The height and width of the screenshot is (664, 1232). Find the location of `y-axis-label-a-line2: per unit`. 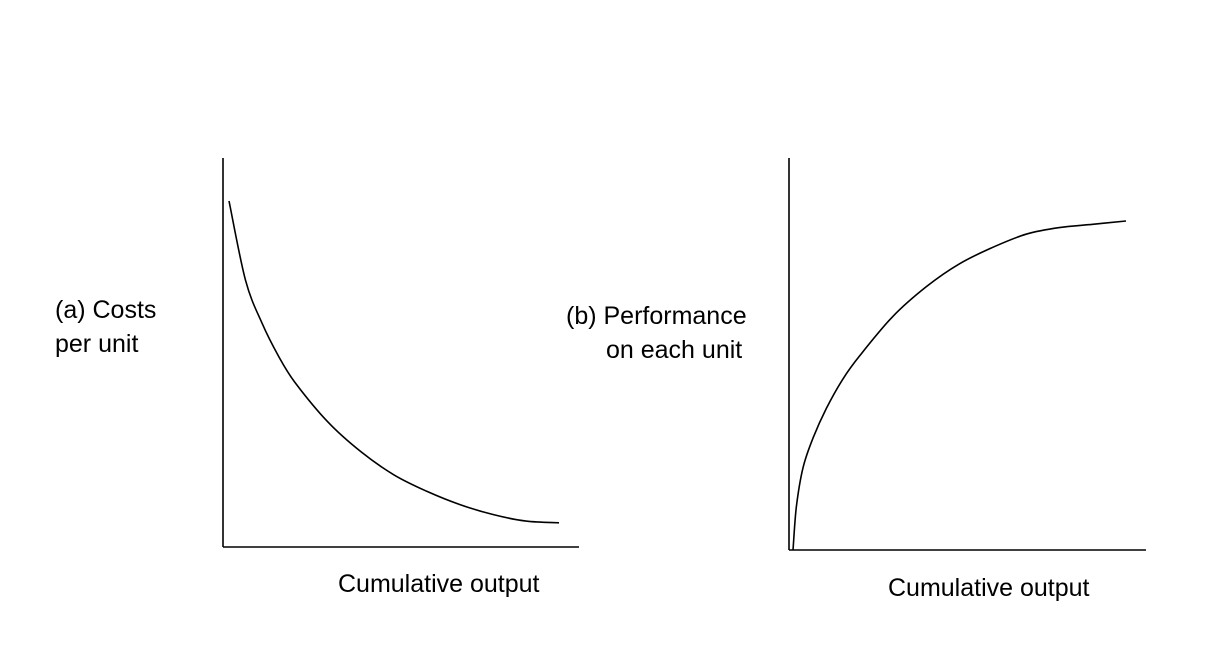

y-axis-label-a-line2: per unit is located at coordinates (97, 344).